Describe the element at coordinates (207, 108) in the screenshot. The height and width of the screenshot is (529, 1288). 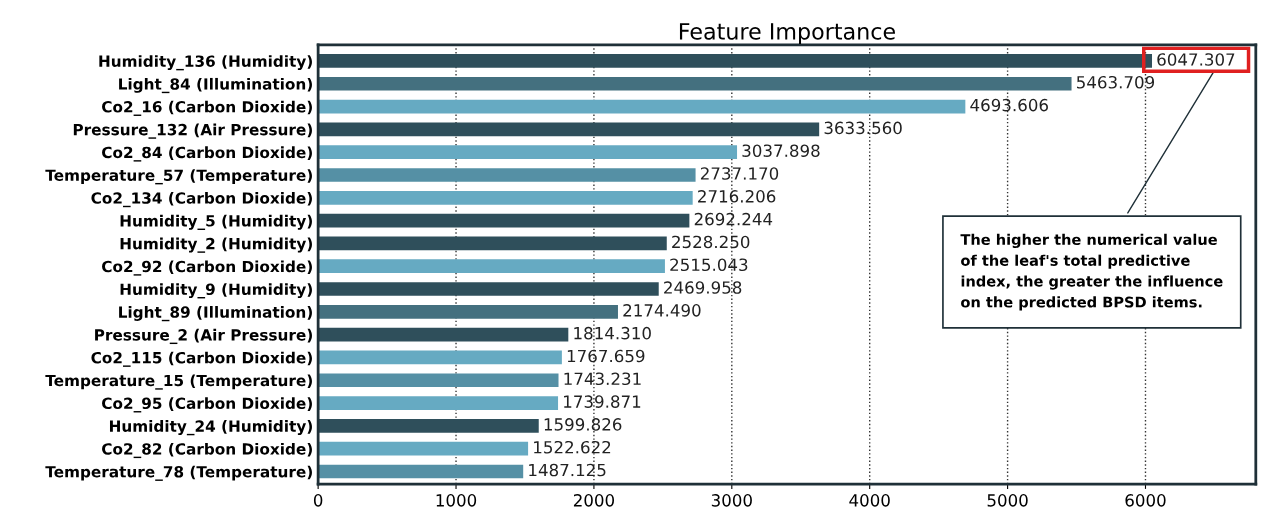
I see `y-tick-label: Co2_16 (Carbon Dioxide)` at that location.